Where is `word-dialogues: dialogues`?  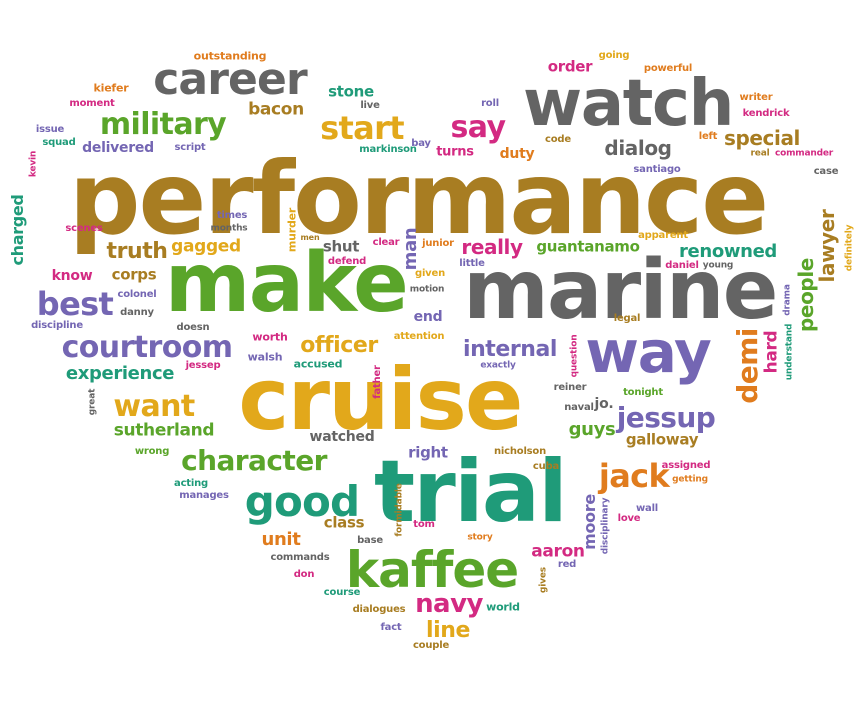 word-dialogues: dialogues is located at coordinates (379, 609).